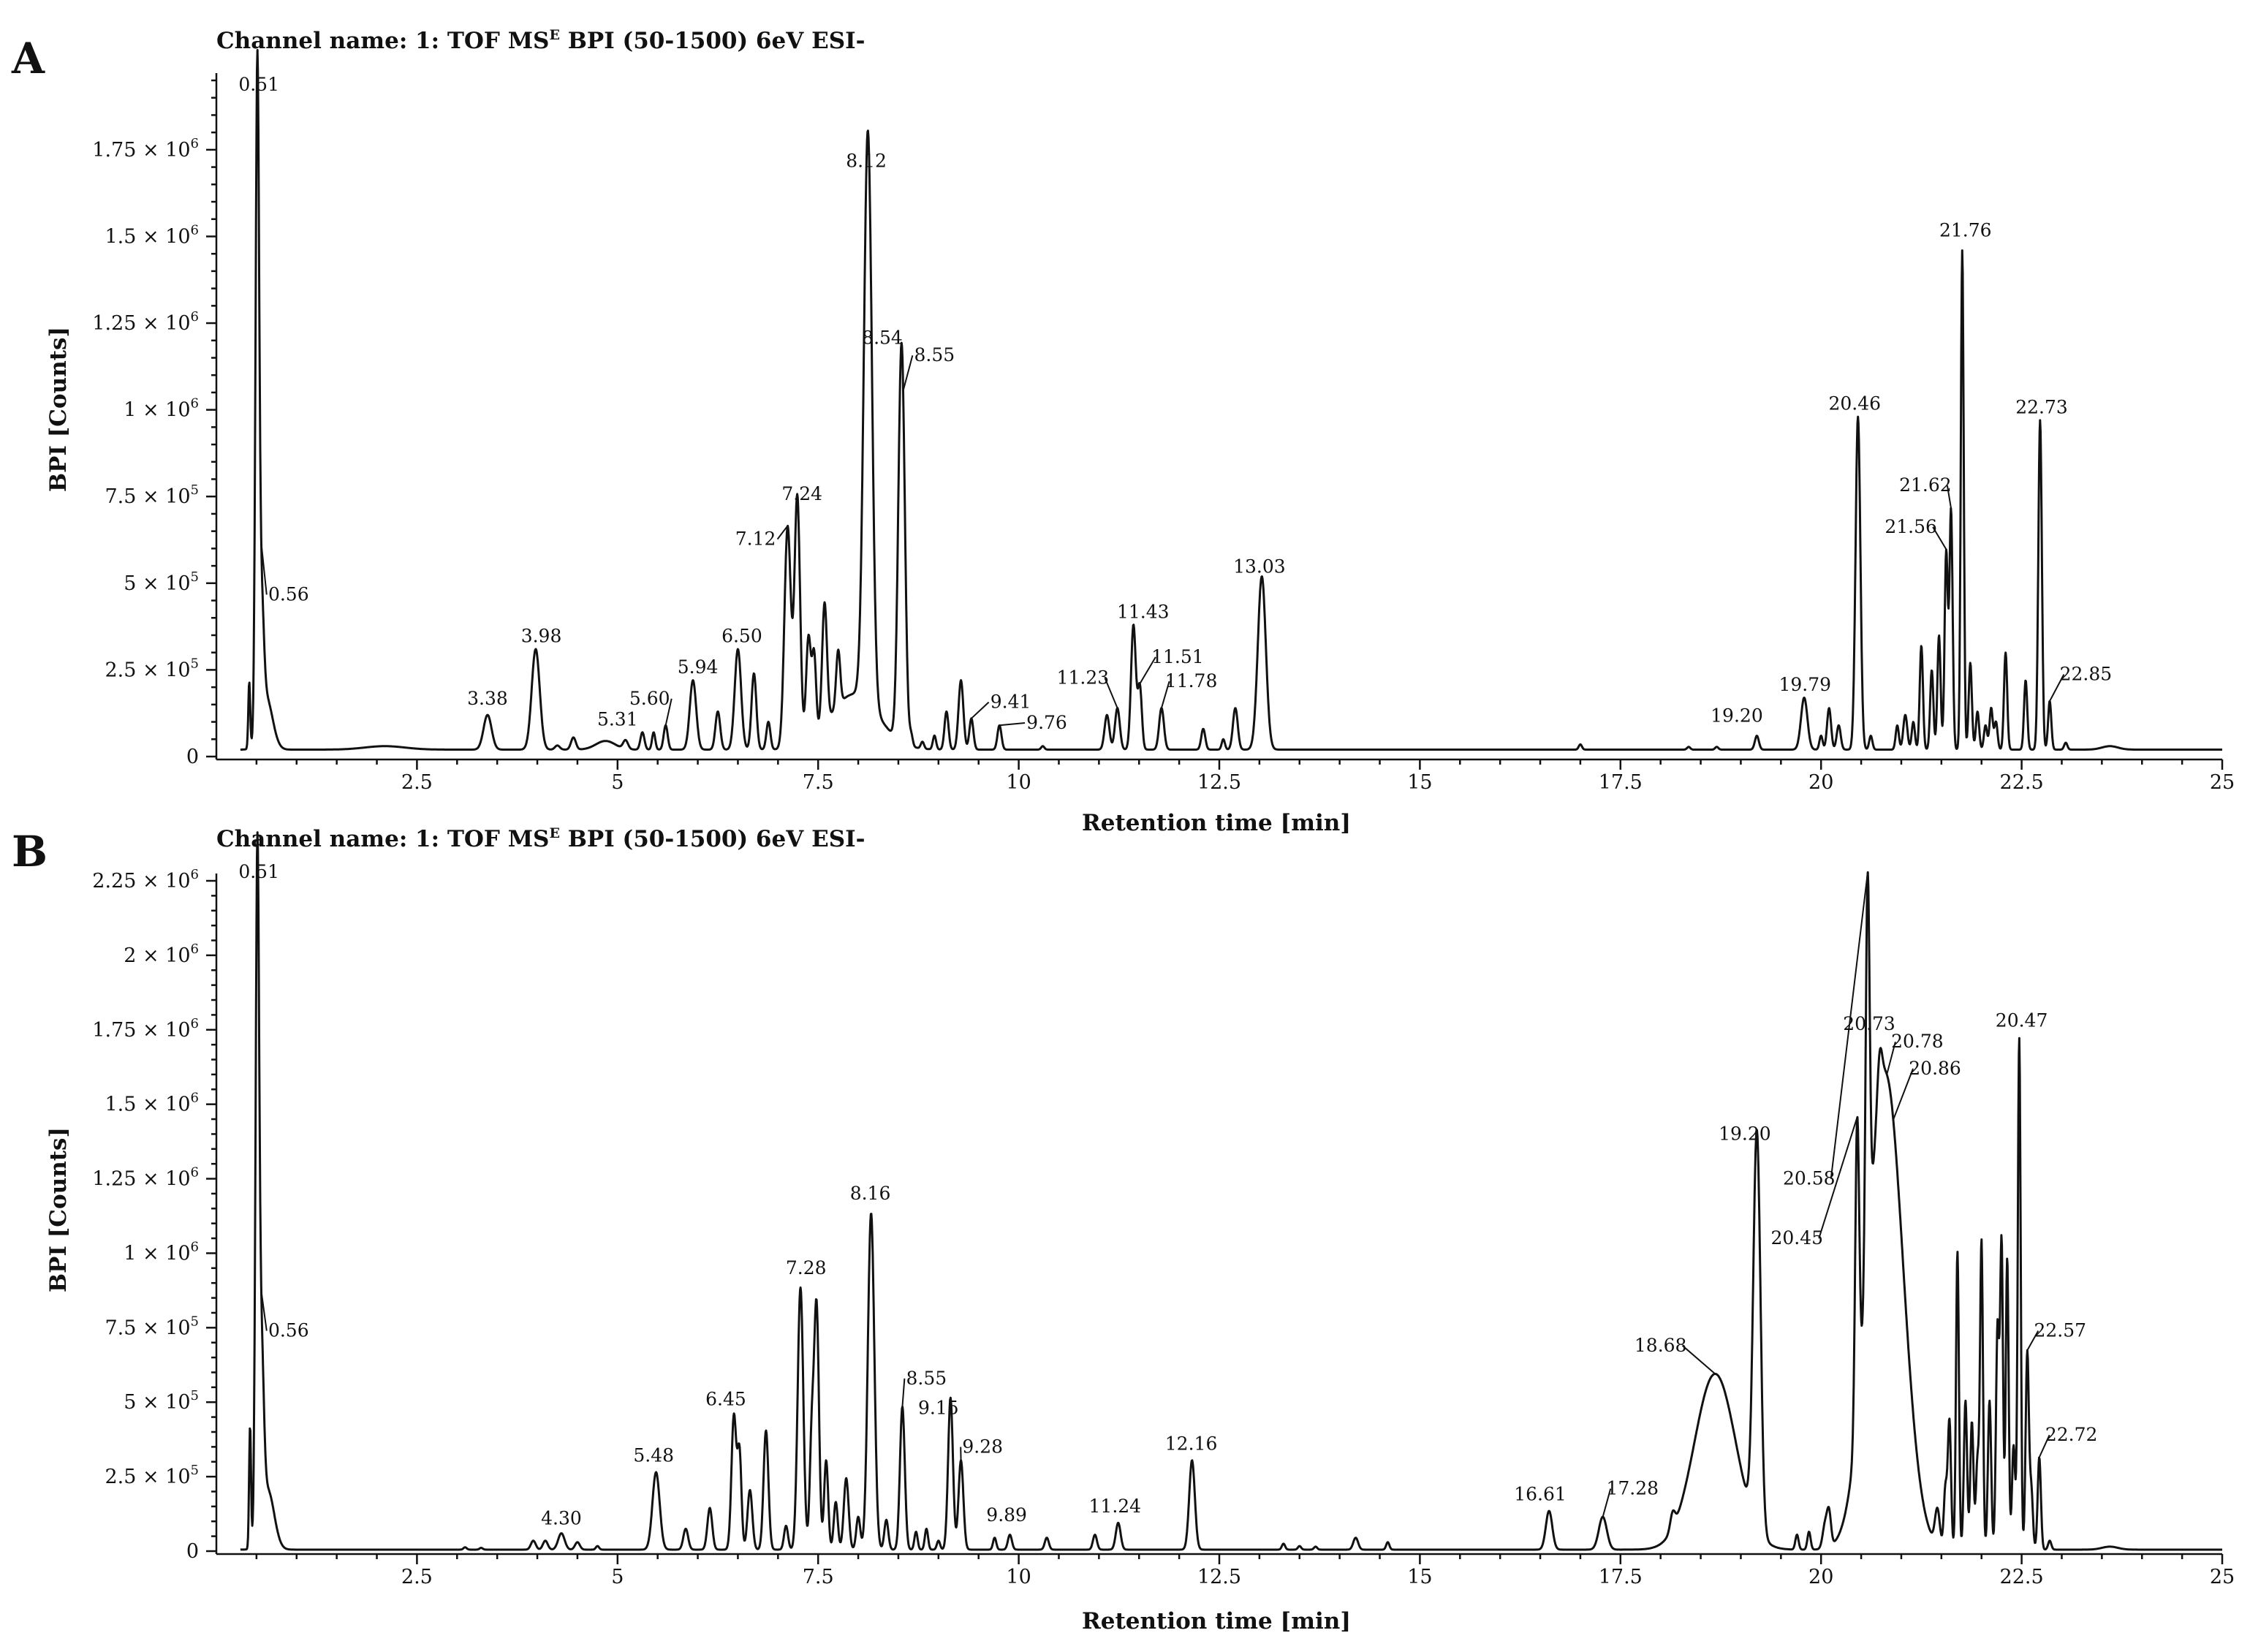 The height and width of the screenshot is (1652, 2250). I want to click on panel-b-peak-label: 19.20, so click(1745, 1134).